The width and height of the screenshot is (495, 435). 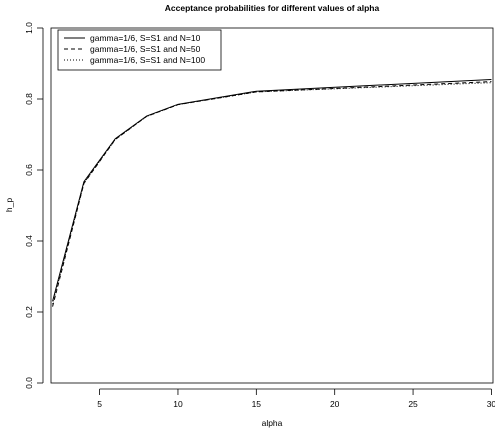 I want to click on x-tick-label: 30, so click(x=491, y=404).